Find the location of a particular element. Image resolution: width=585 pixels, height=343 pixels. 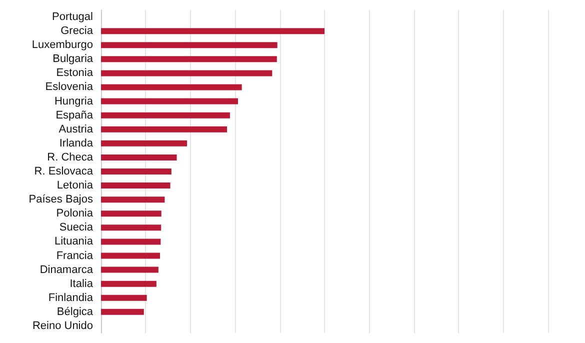

y-tick-label: Hungria is located at coordinates (74, 101).